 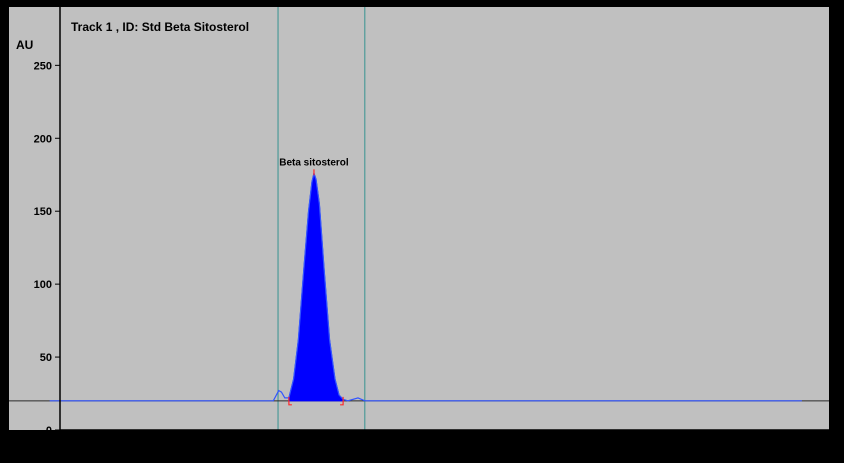 What do you see at coordinates (827, 441) in the screenshot?
I see `x-axis-label: Rf` at bounding box center [827, 441].